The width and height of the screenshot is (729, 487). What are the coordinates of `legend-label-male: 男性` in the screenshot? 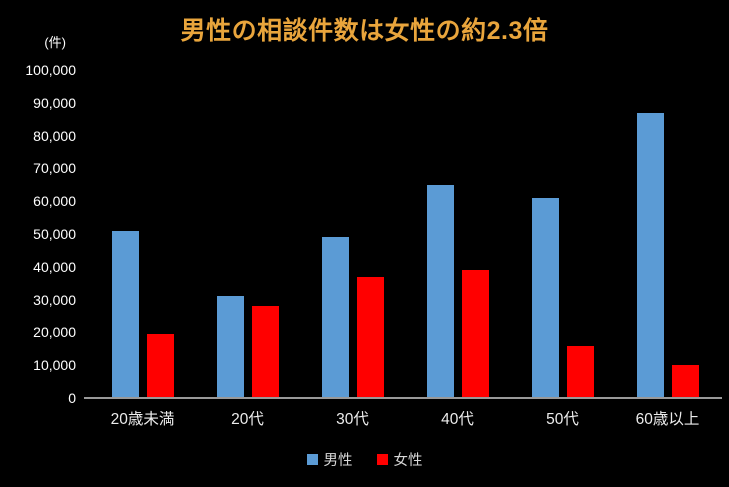 It's located at (338, 461).